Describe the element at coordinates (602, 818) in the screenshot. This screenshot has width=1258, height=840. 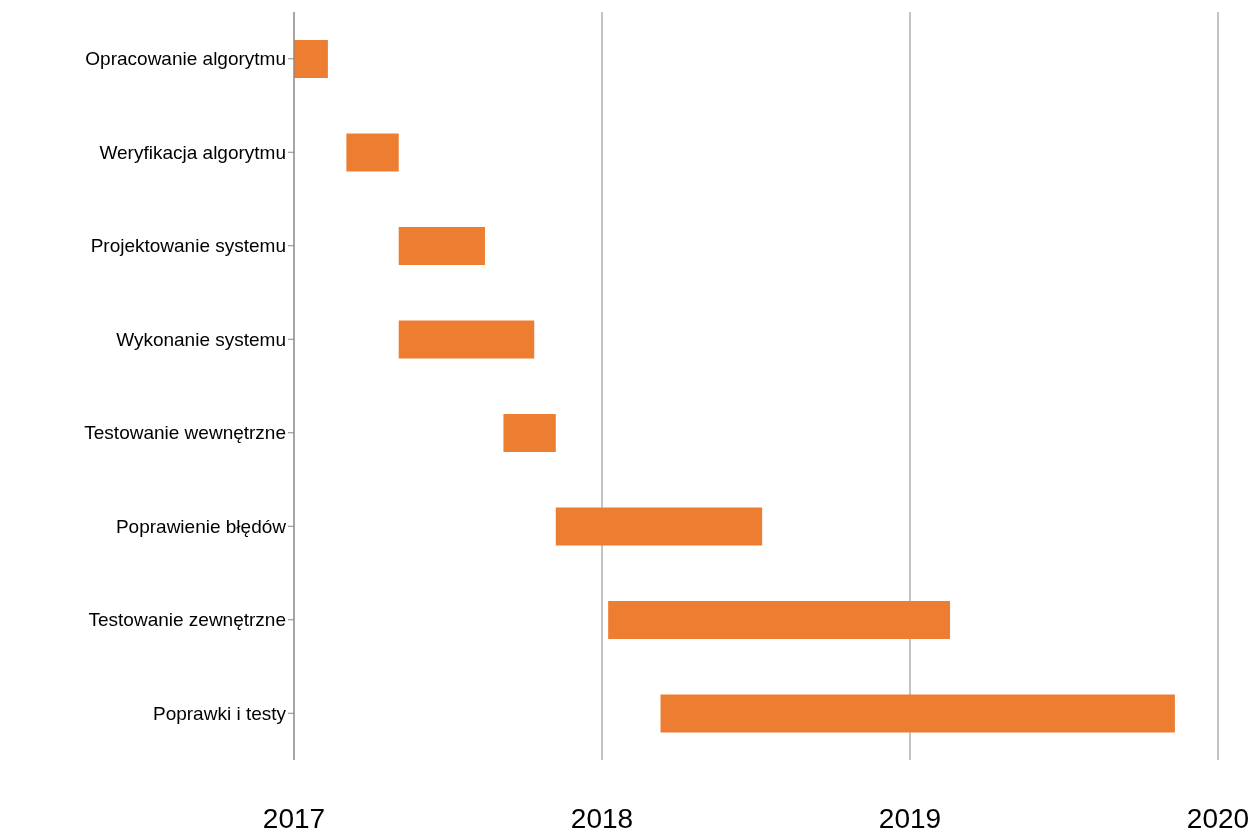
I see `x-tick-label: 2018` at that location.